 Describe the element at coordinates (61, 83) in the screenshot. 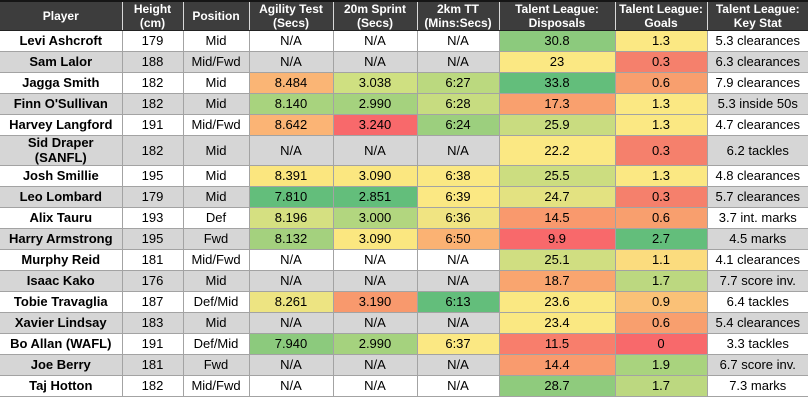

I see `cell-player: Jagga Smith` at that location.